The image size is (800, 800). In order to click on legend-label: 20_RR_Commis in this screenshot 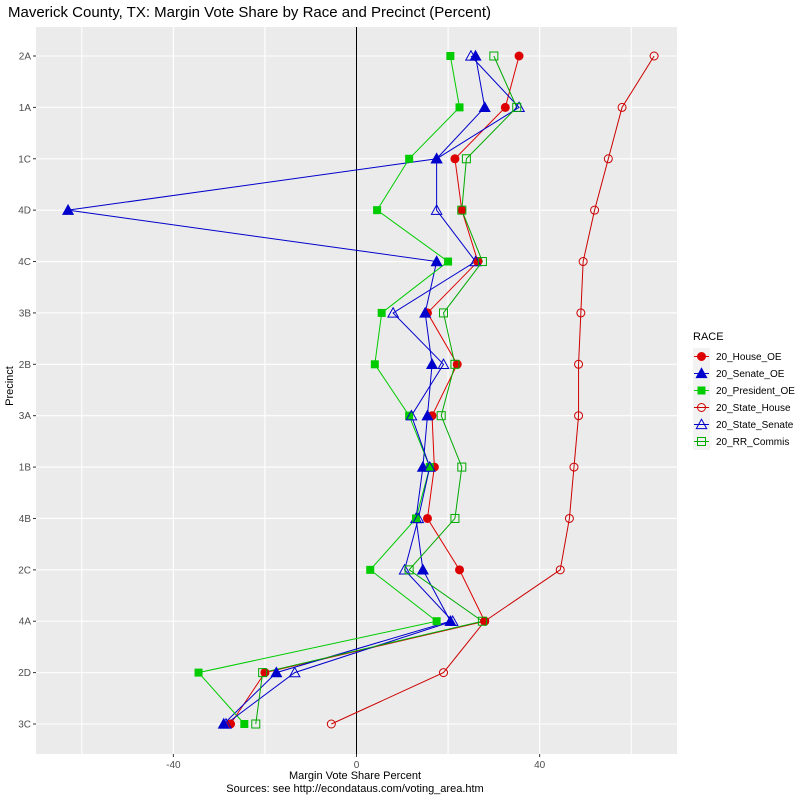, I will do `click(752, 442)`.